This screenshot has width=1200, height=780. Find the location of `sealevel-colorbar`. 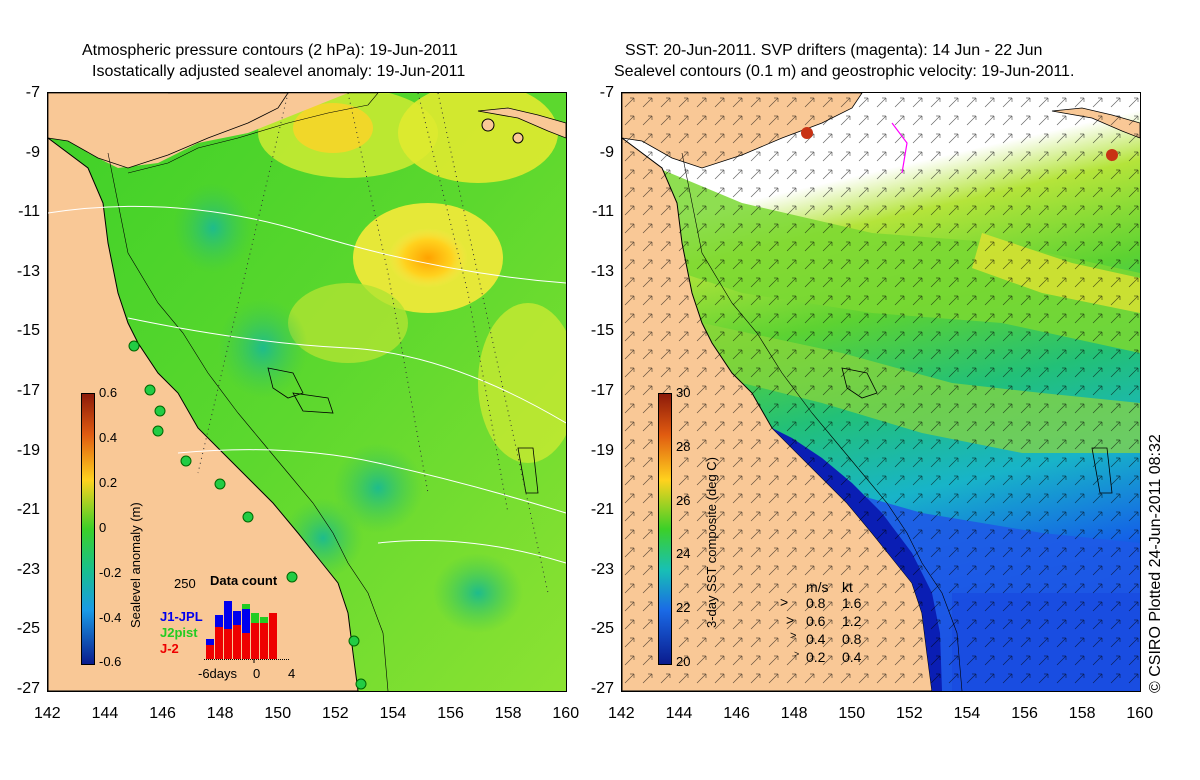

sealevel-colorbar is located at coordinates (88, 529).